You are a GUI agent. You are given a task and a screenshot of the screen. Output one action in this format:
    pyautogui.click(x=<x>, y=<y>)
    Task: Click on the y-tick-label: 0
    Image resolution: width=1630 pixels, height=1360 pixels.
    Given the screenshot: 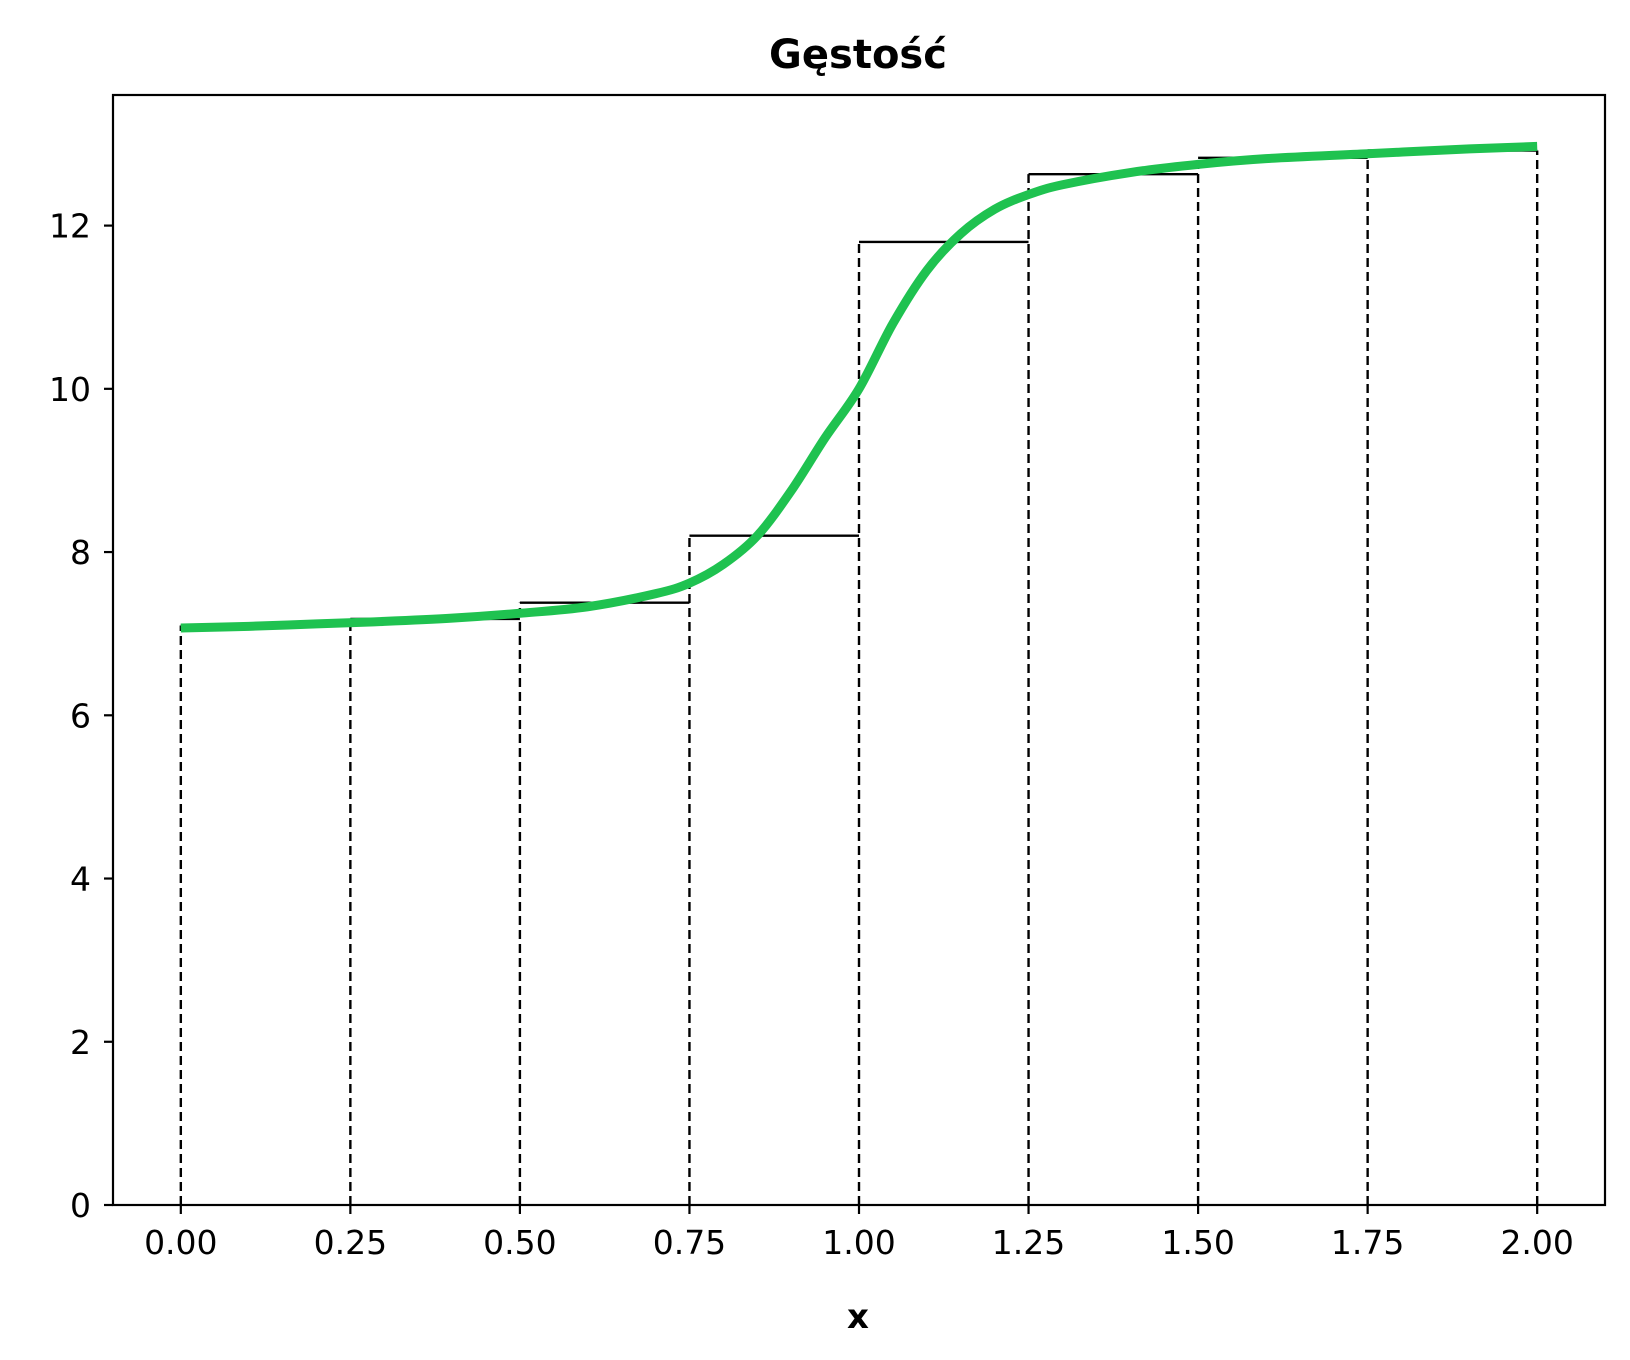 What is the action you would take?
    pyautogui.click(x=80, y=1205)
    